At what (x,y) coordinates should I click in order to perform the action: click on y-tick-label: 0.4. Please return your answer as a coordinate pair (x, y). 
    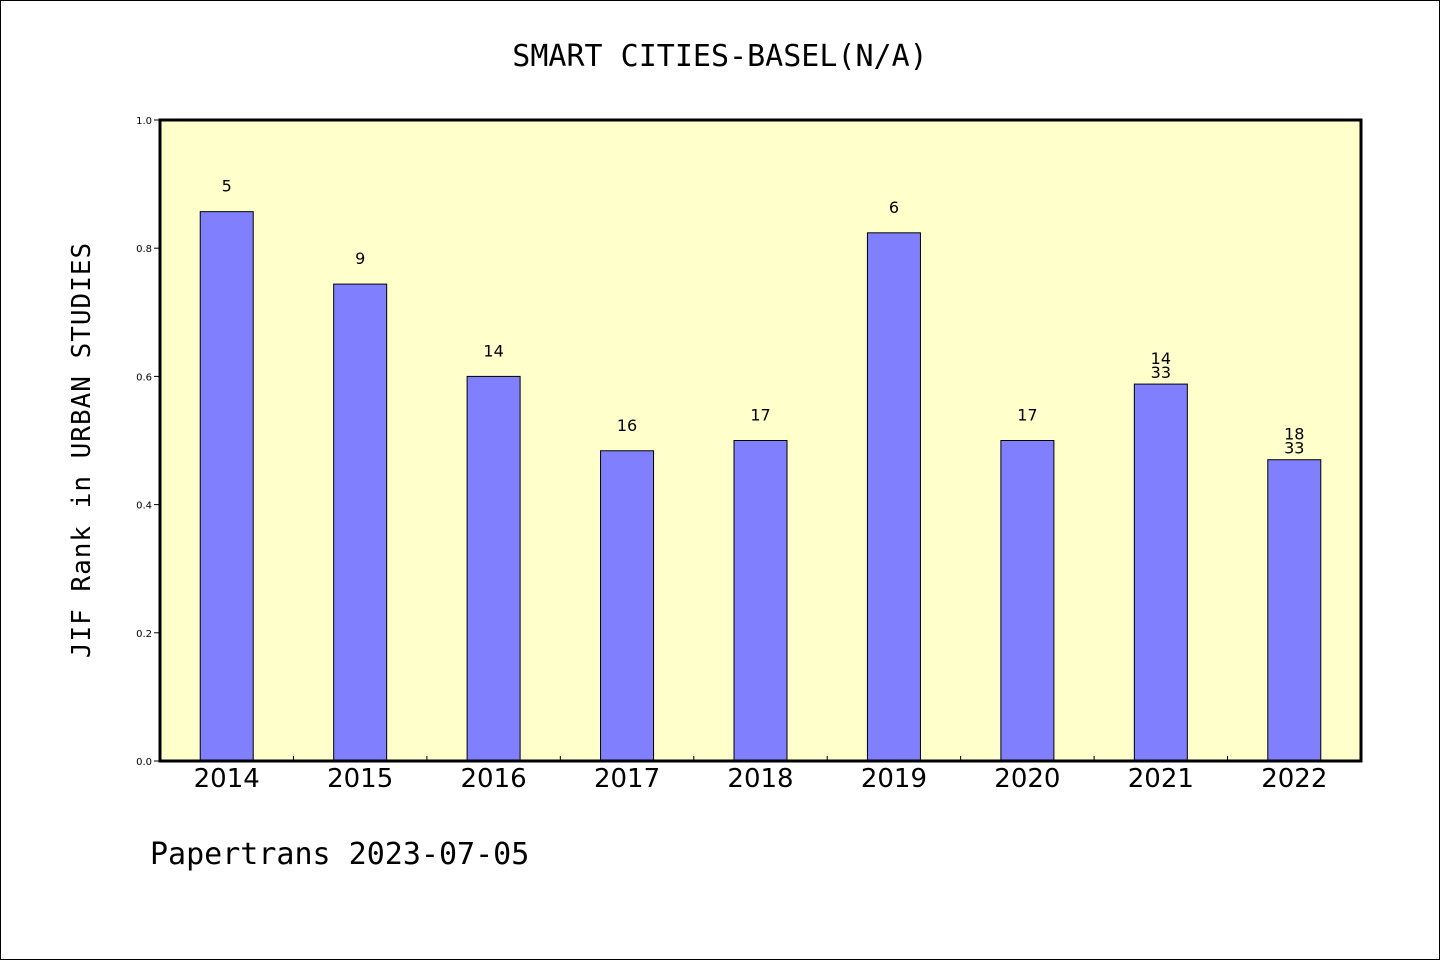
    Looking at the image, I should click on (144, 506).